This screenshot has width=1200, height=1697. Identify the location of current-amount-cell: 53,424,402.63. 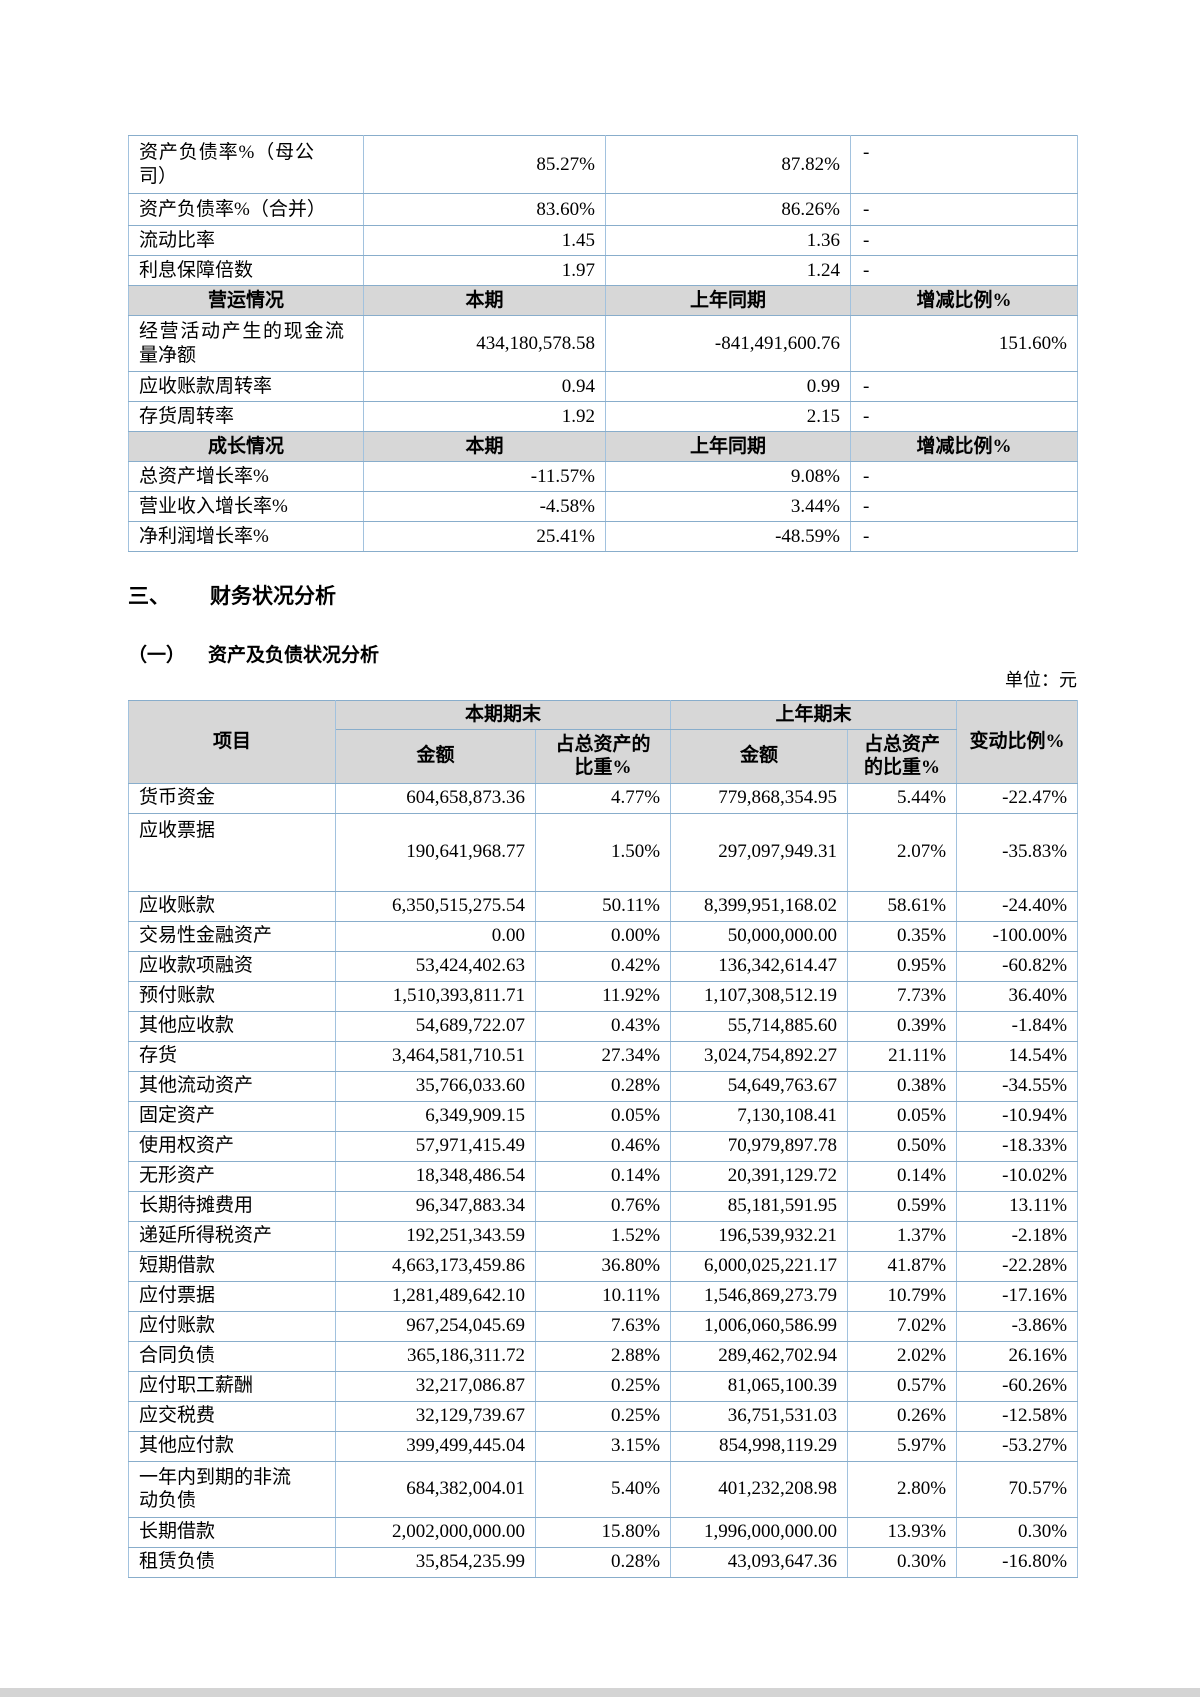
(435, 966).